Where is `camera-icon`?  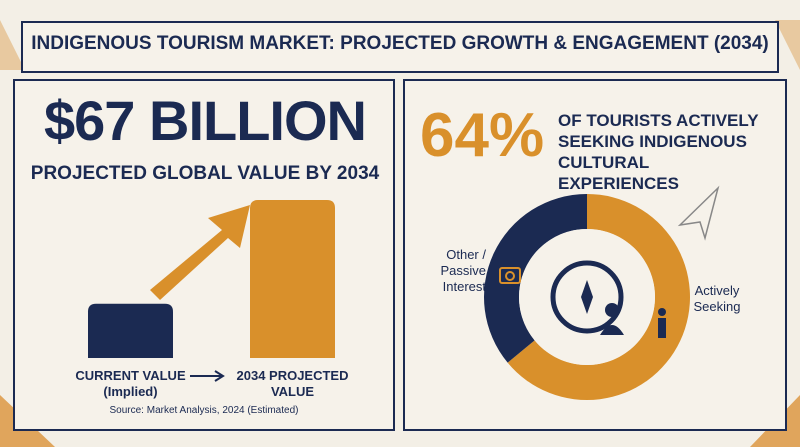 camera-icon is located at coordinates (510, 275).